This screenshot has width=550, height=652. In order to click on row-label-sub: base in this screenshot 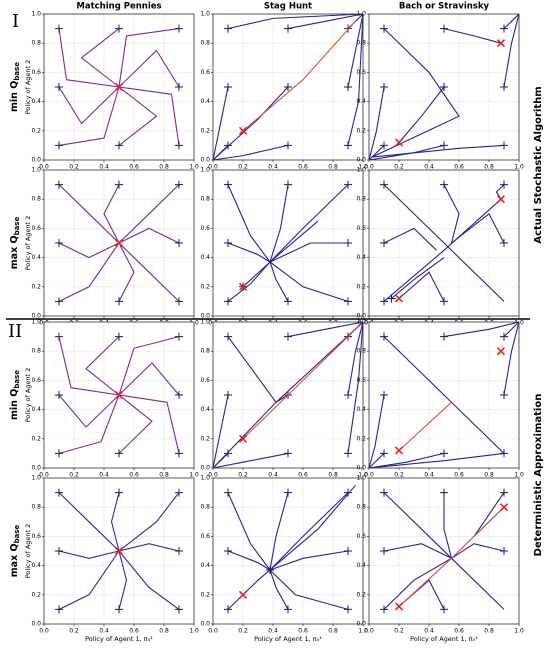, I will do `click(17, 534)`.